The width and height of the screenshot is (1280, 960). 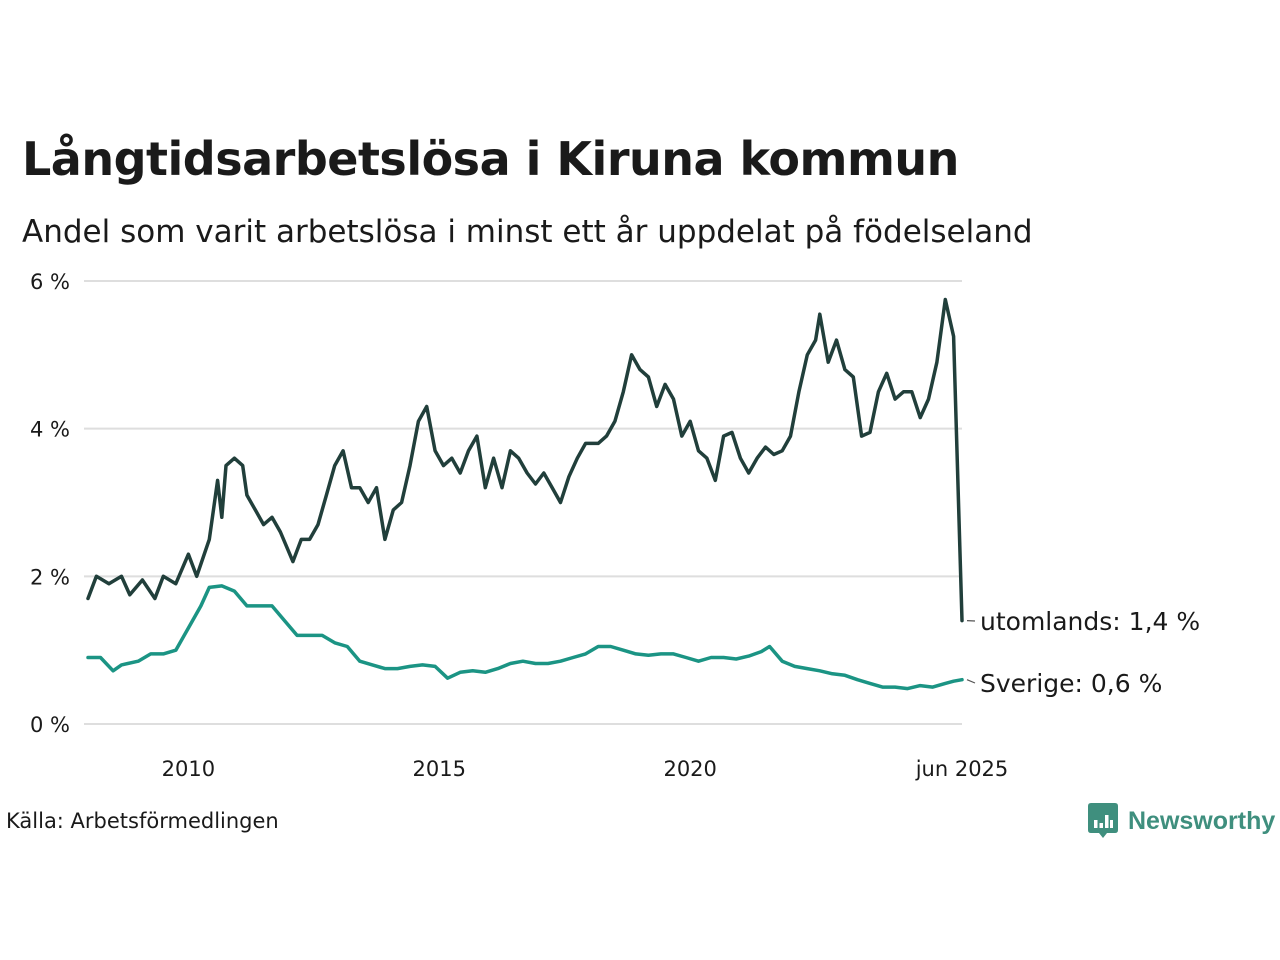 What do you see at coordinates (50, 725) in the screenshot?
I see `y-tick-label: 0 %` at bounding box center [50, 725].